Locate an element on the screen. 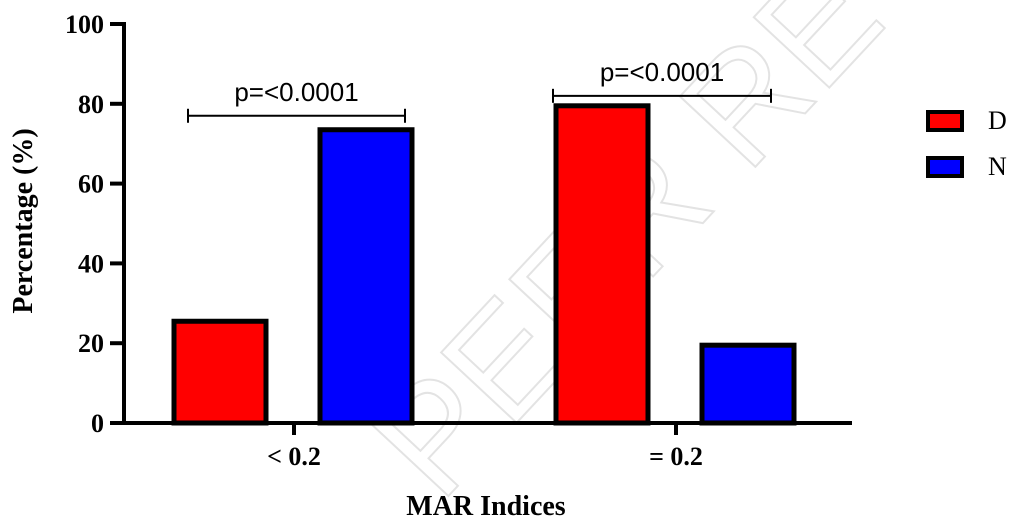 This screenshot has width=1011, height=523. x-axis-title: MAR Indices is located at coordinates (486, 504).